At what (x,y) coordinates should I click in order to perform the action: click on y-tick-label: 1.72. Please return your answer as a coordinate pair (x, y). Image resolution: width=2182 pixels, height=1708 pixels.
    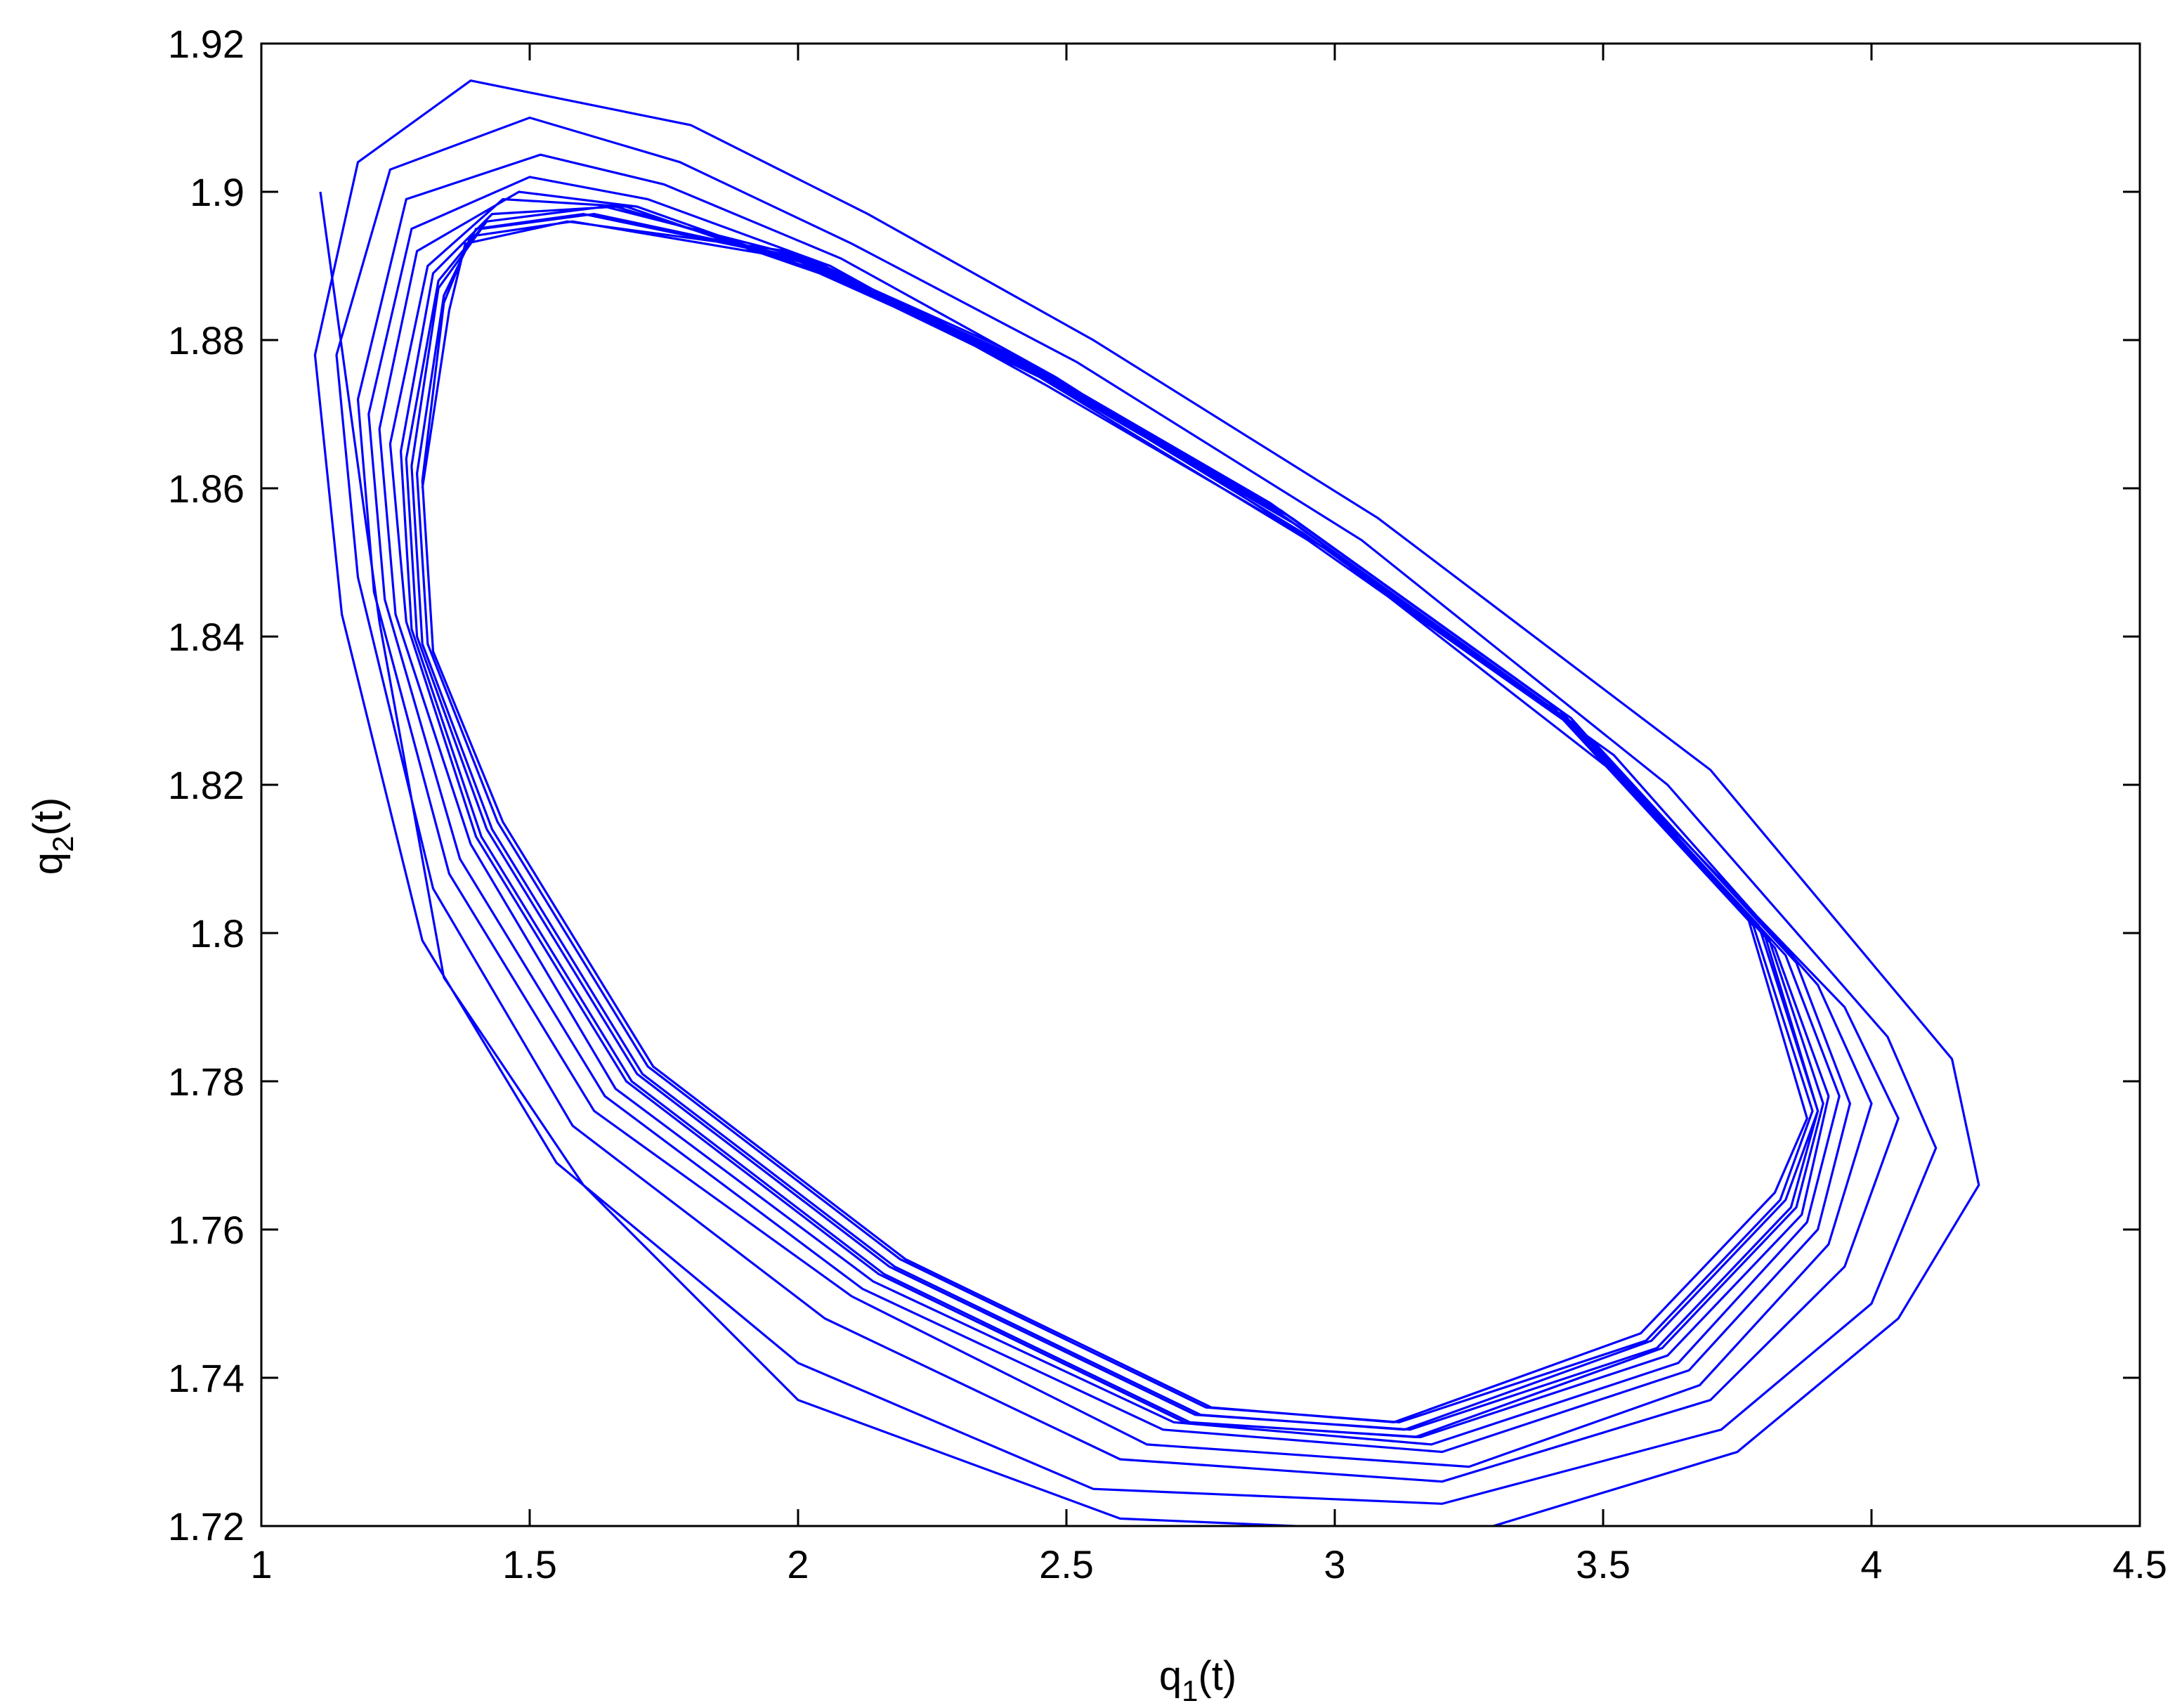
    Looking at the image, I should click on (206, 1526).